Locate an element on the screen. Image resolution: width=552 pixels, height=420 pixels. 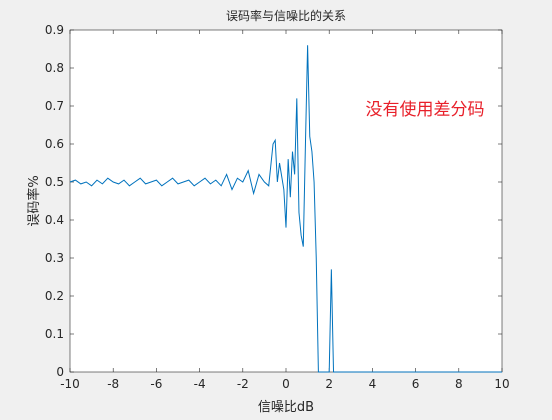
x-tick-label: -4 is located at coordinates (200, 384).